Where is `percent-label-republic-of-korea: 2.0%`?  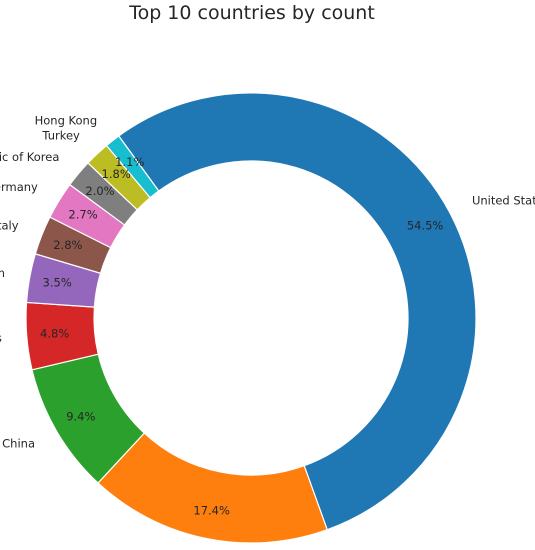
percent-label-republic-of-korea: 2.0% is located at coordinates (99, 191).